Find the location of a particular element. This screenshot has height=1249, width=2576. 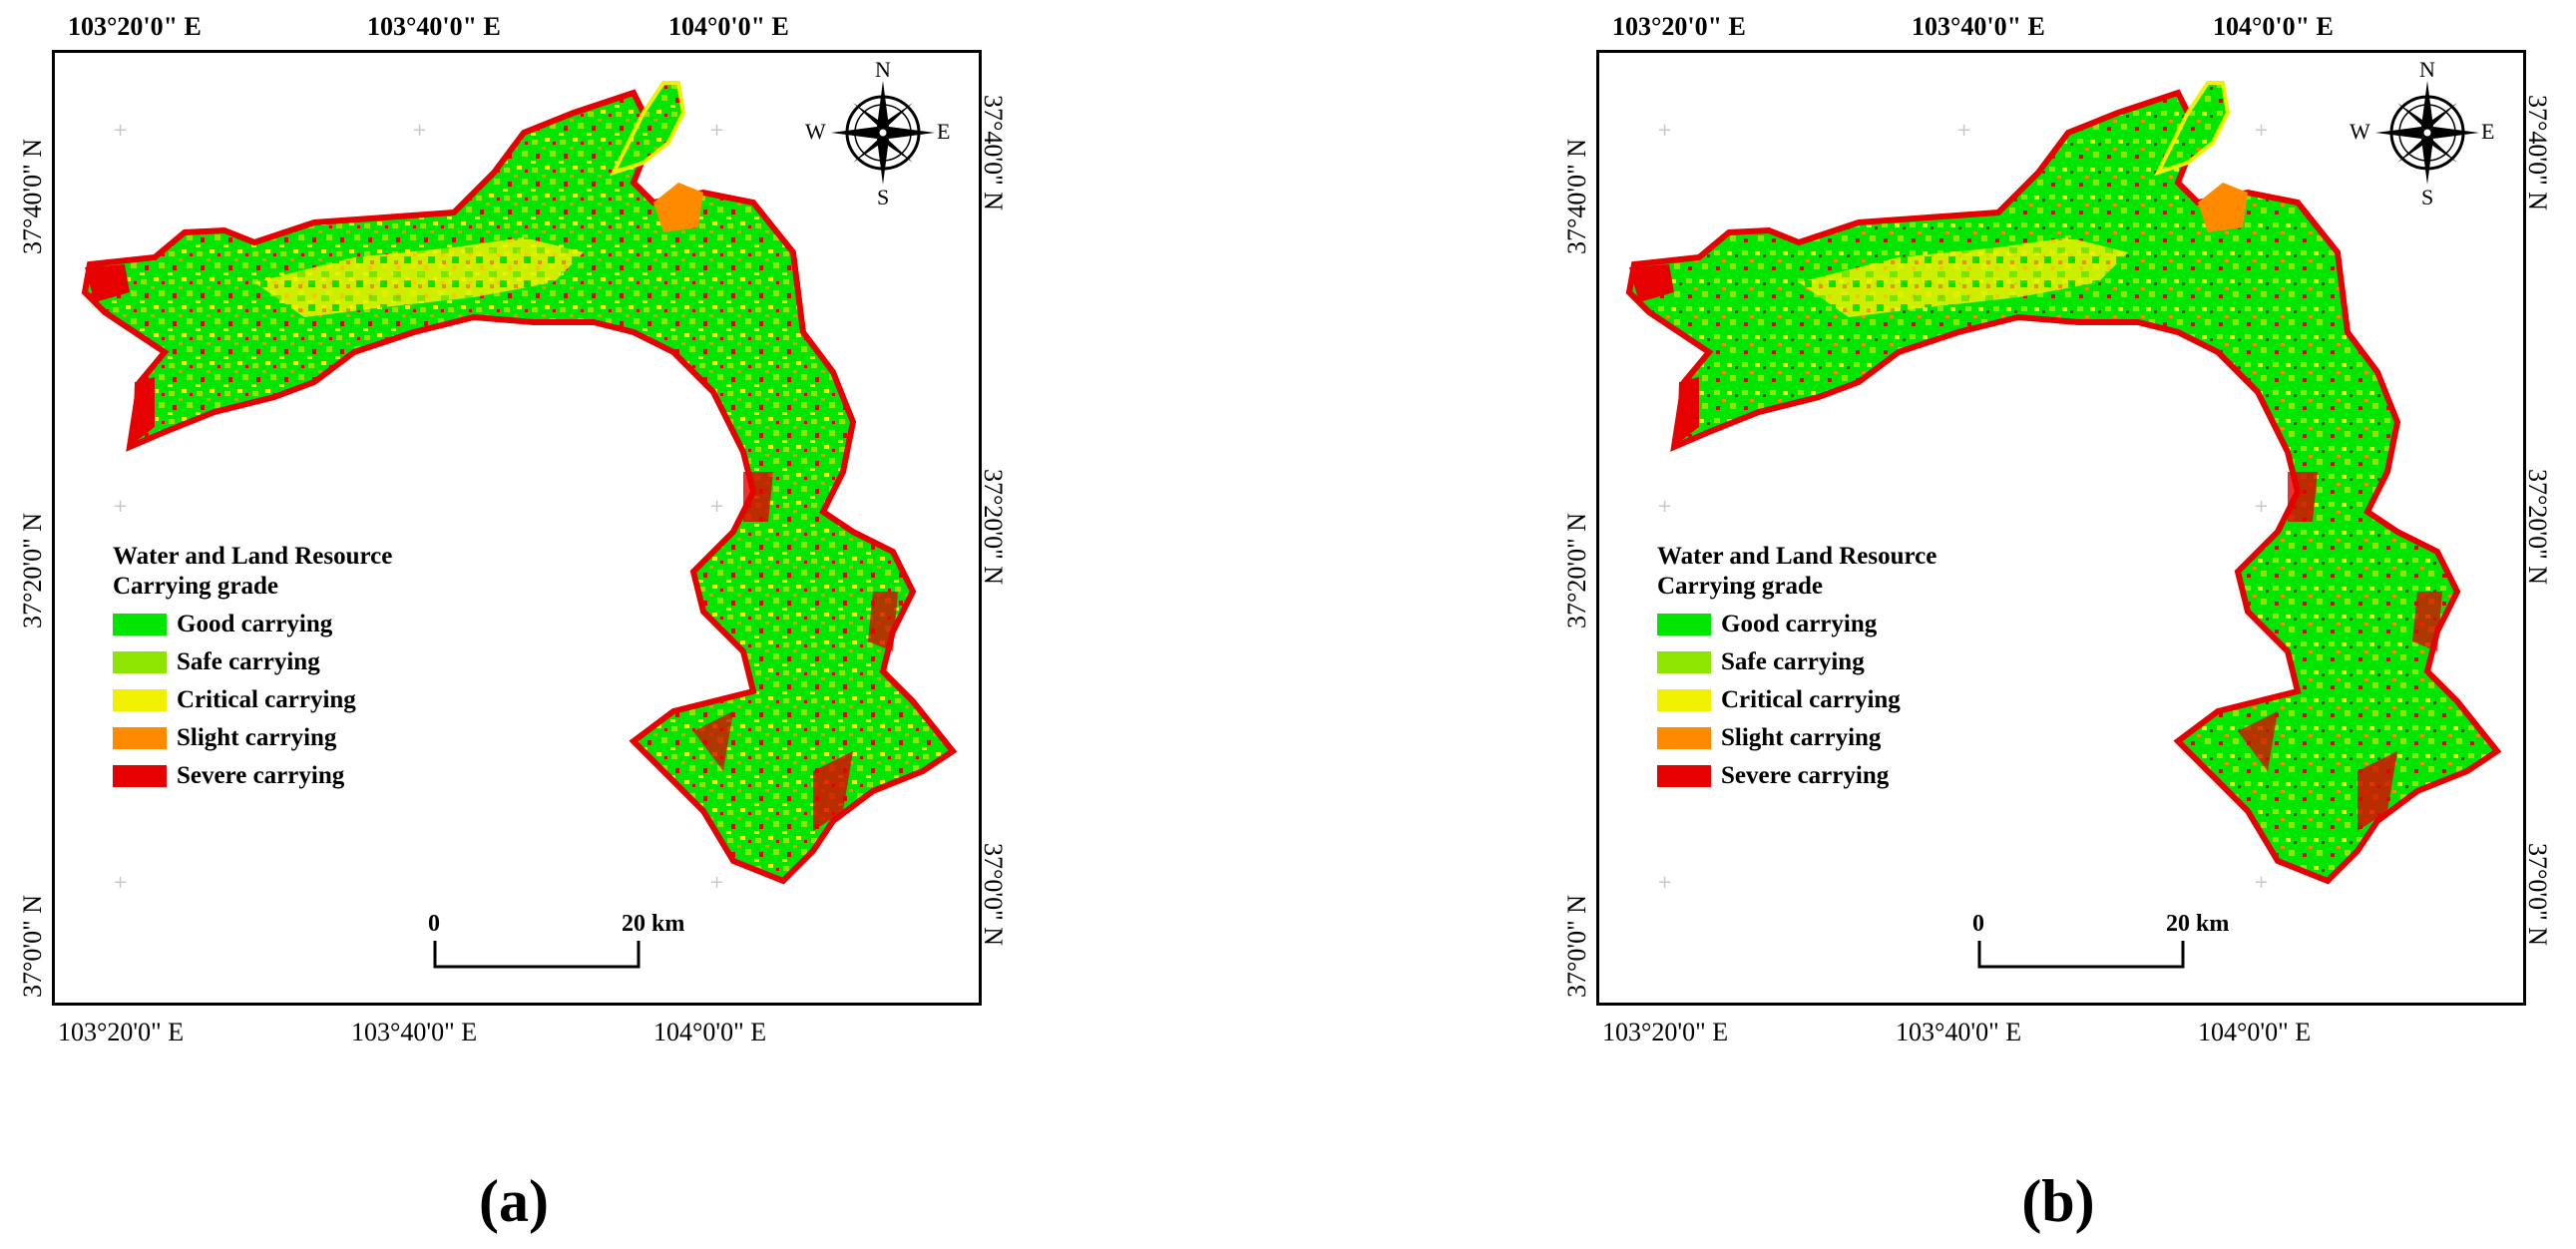

panel-caption: (b) is located at coordinates (2058, 1201).